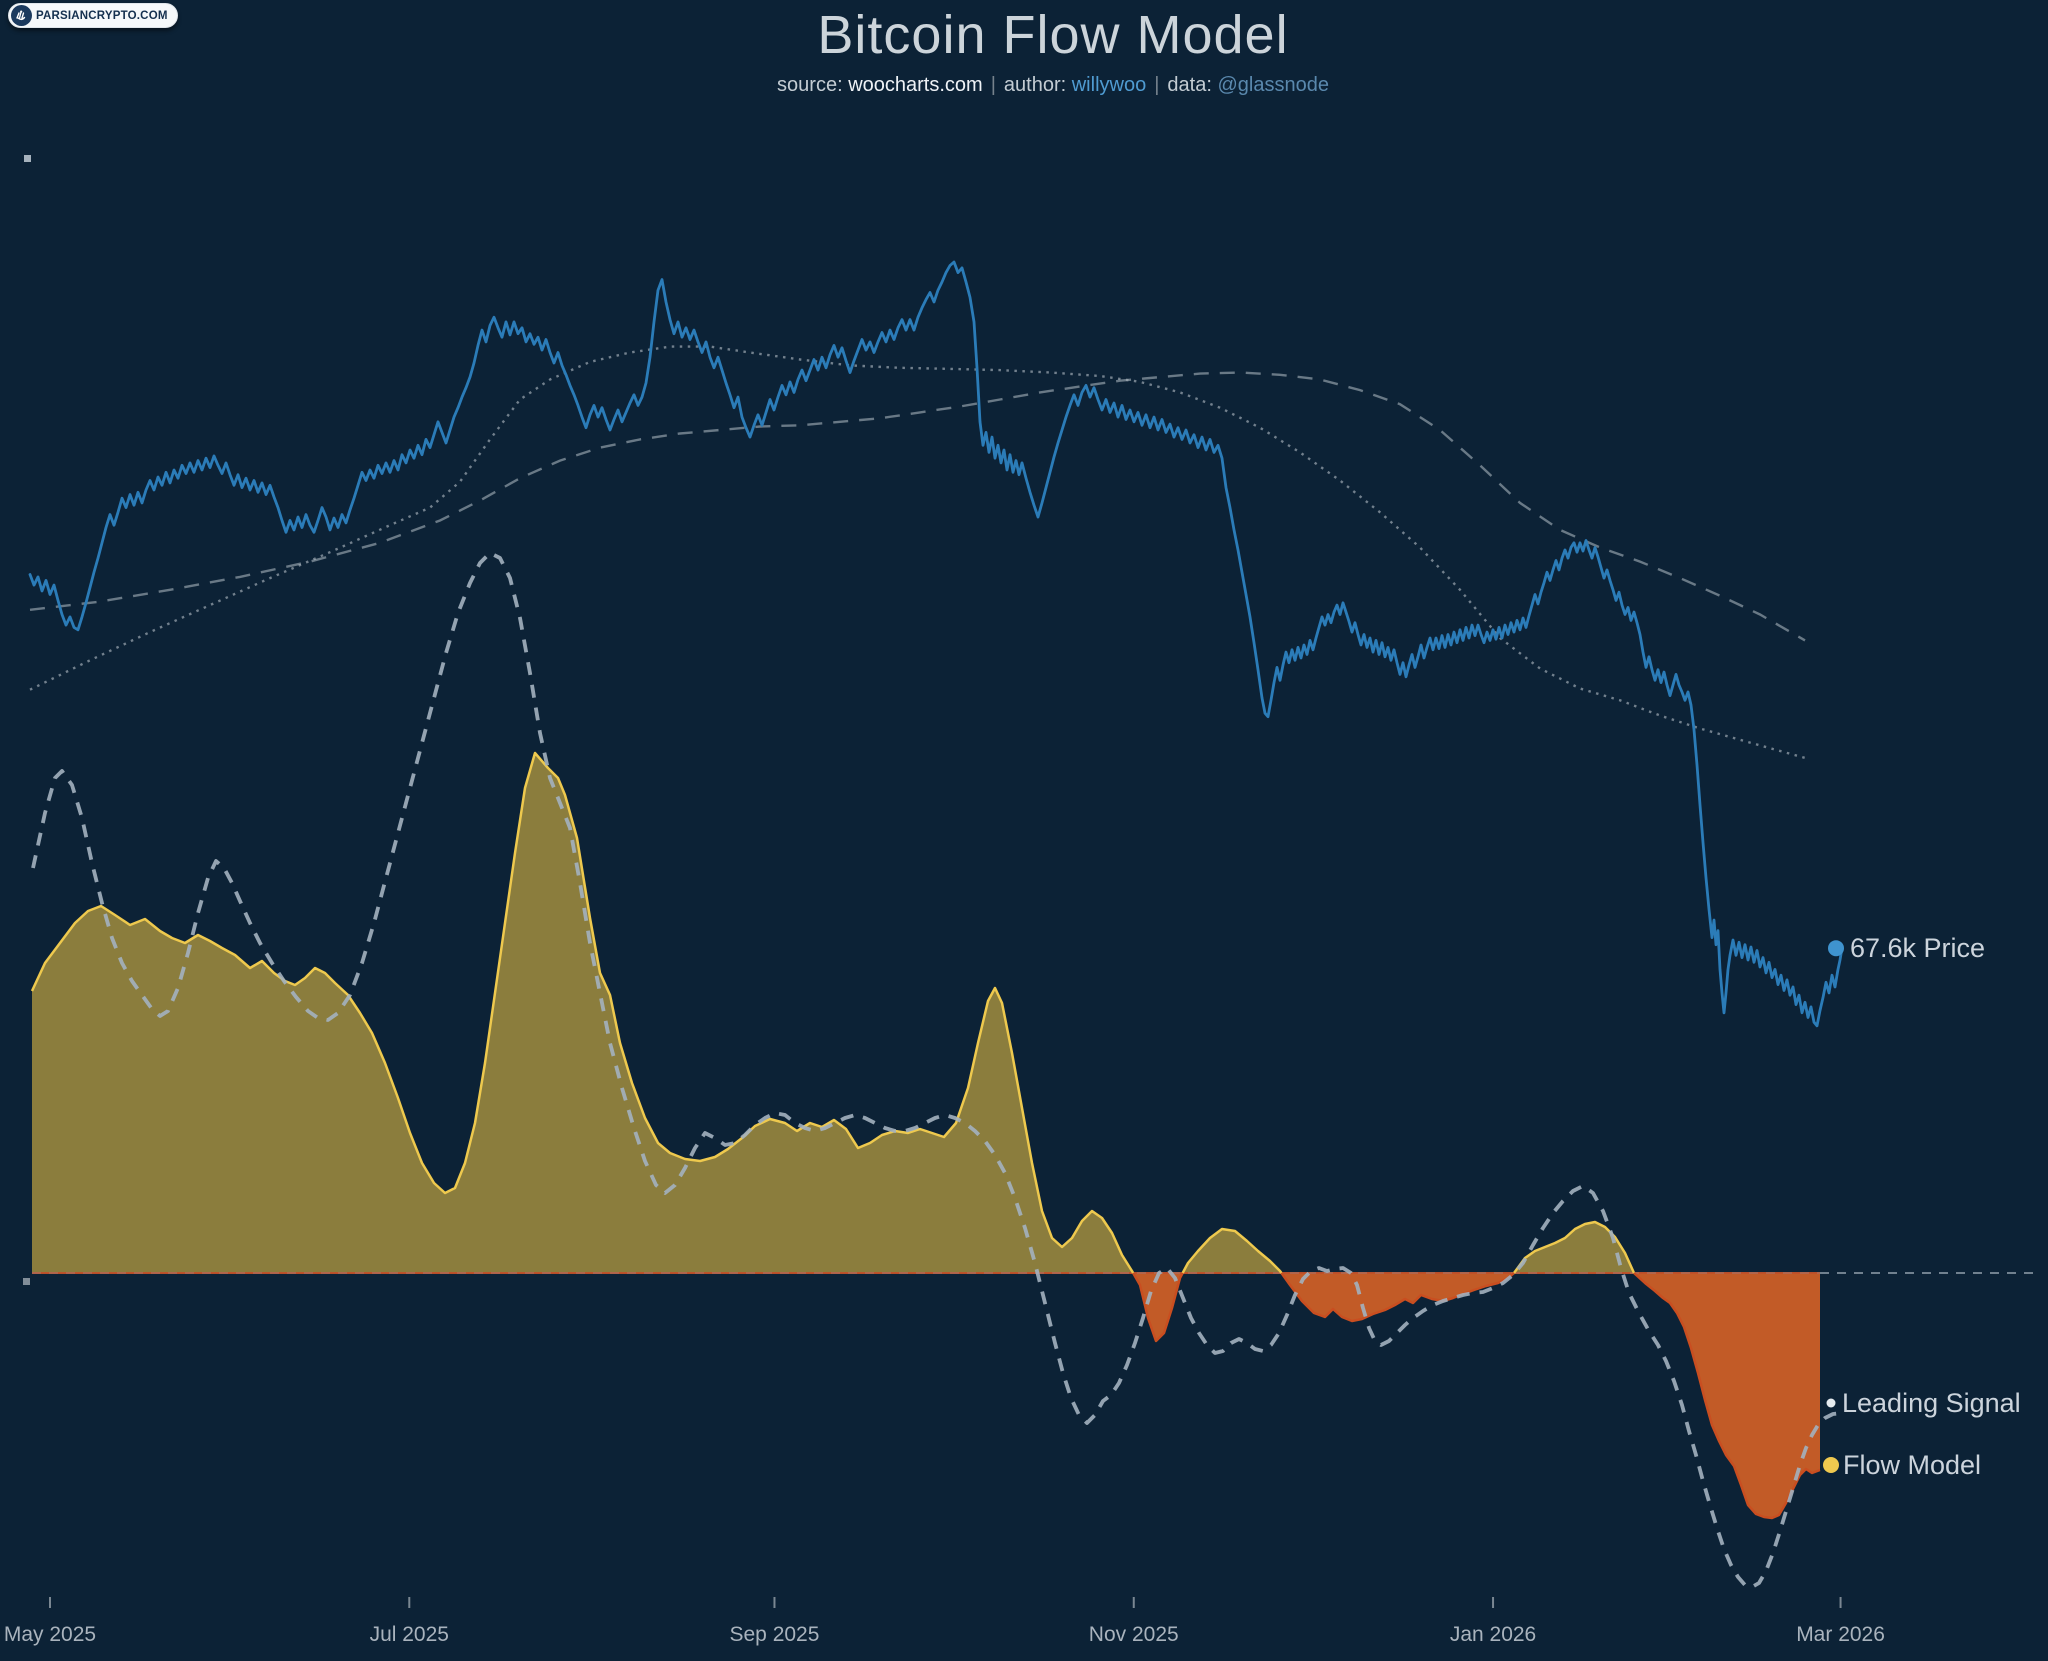 This screenshot has height=1661, width=2048. I want to click on x-axis-tick-label: Jan 2026, so click(1493, 1634).